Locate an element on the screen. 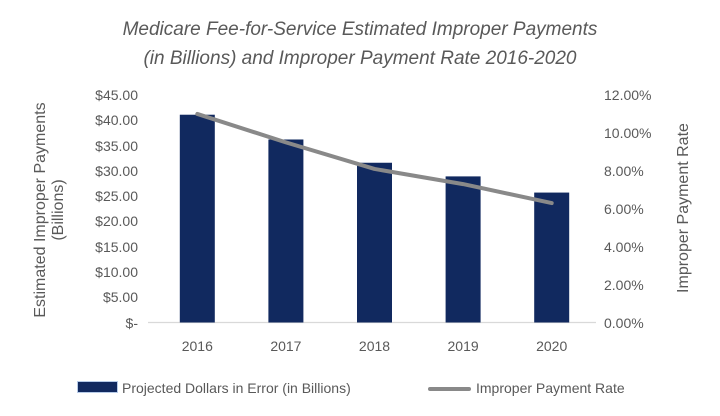 This screenshot has height=416, width=720. legend-bar-swatch is located at coordinates (97, 387).